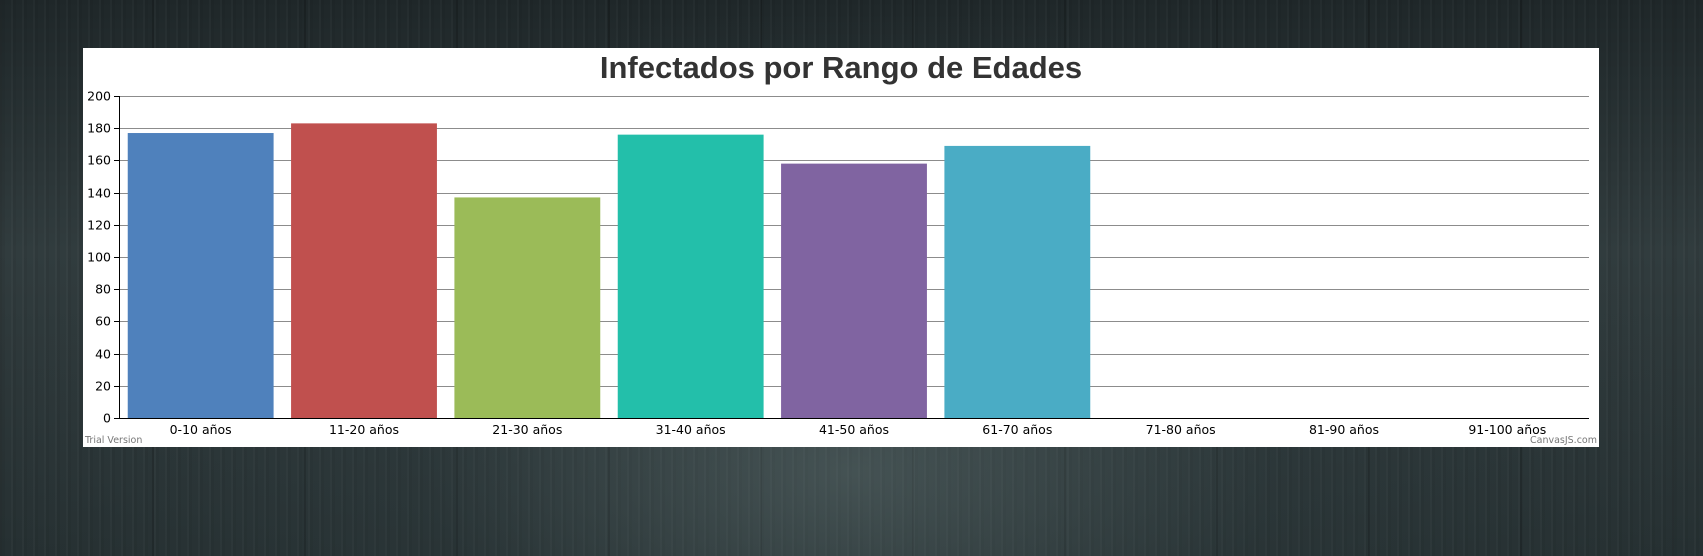  What do you see at coordinates (103, 354) in the screenshot?
I see `y-tick-label: 40` at bounding box center [103, 354].